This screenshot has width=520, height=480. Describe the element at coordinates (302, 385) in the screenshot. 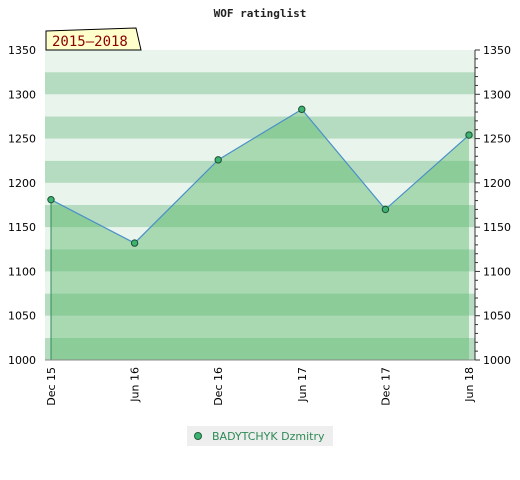

I see `x-tick-label: Jun 17` at that location.